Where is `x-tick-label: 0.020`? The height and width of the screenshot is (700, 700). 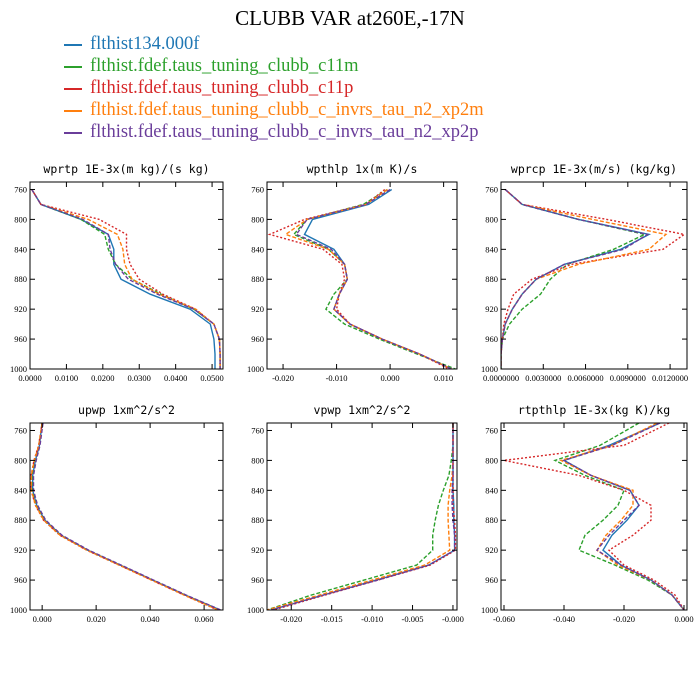
x-tick-label: 0.020 is located at coordinates (96, 619).